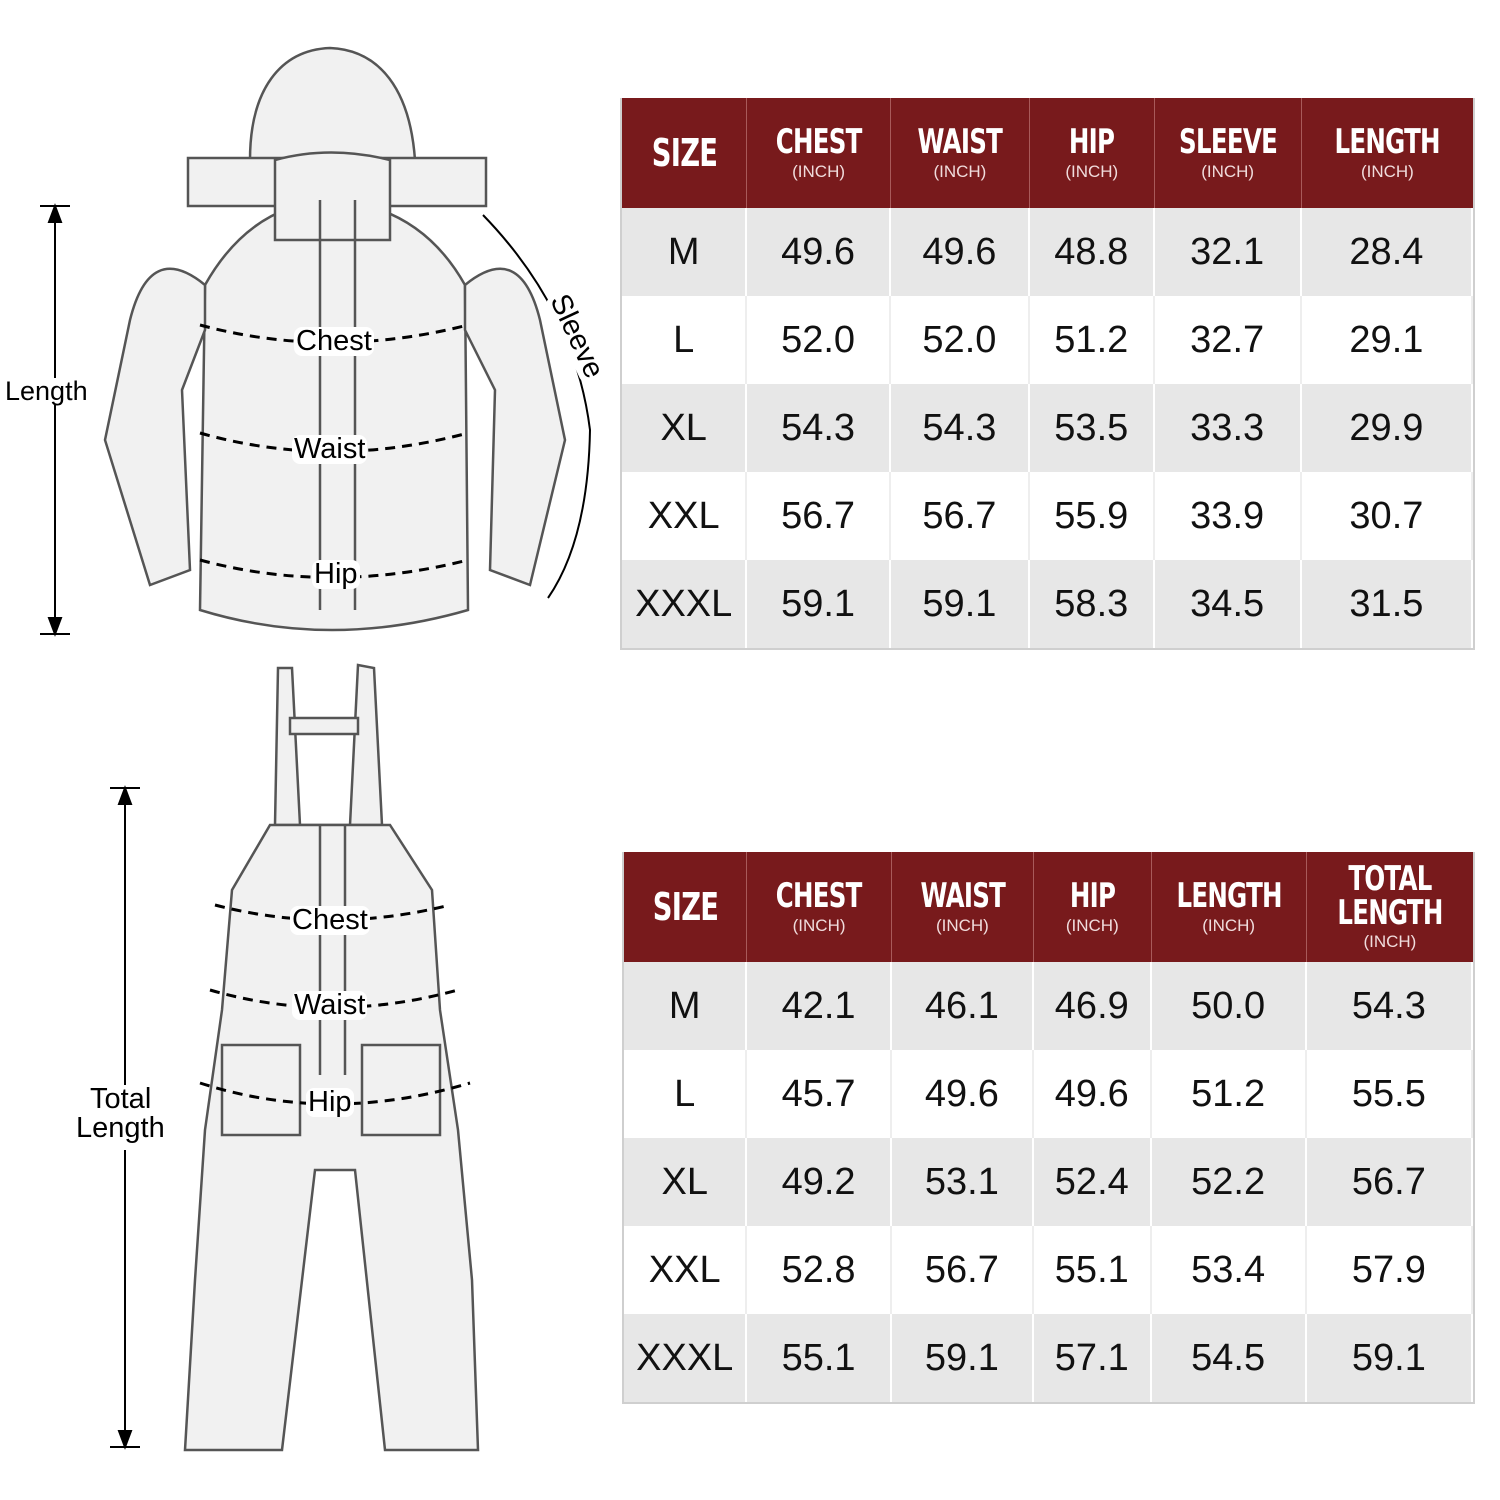 The height and width of the screenshot is (1500, 1500). I want to click on measurement-cell: 42.1, so click(819, 1006).